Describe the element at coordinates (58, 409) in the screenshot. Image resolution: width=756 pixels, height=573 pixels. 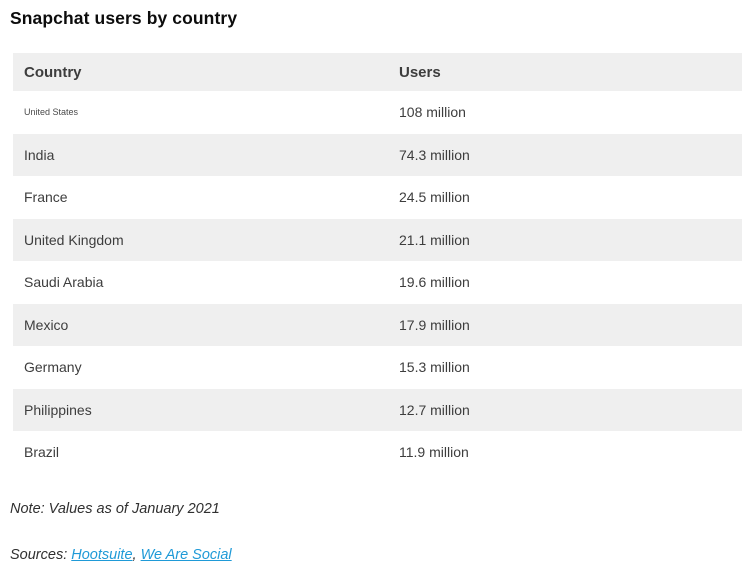
I see `country-cell: Philippines` at that location.